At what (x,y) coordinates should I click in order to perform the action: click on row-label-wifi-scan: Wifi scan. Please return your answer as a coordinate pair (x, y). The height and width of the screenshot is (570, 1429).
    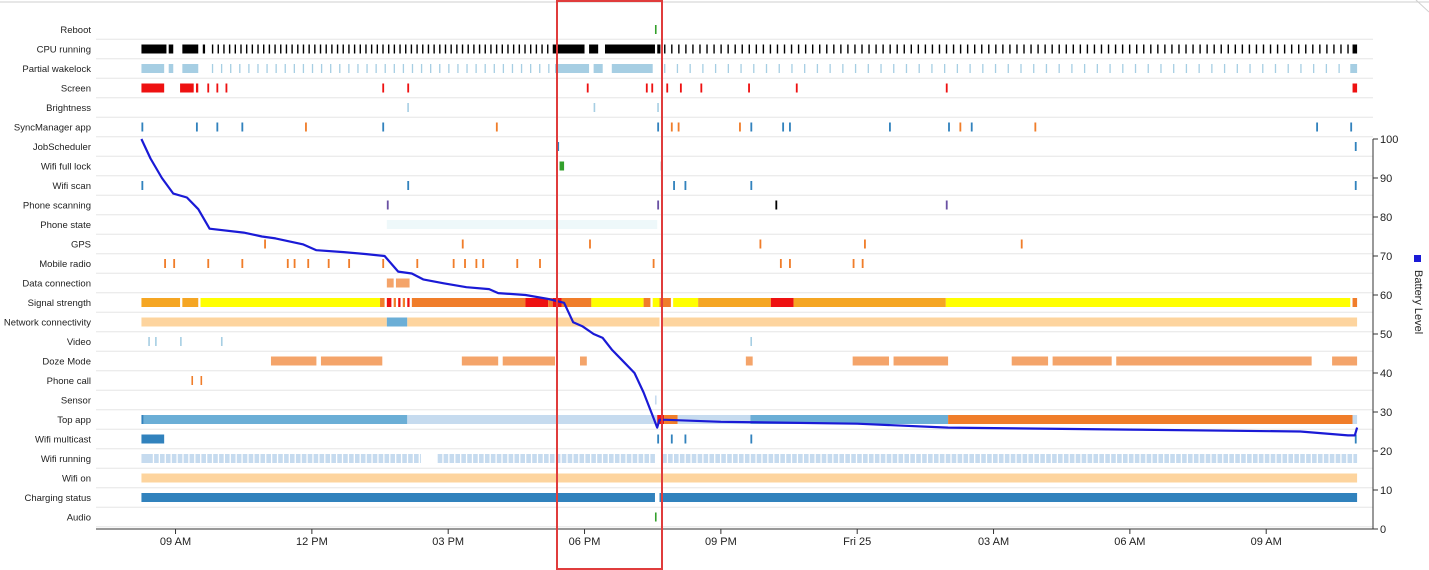
    Looking at the image, I should click on (71, 186).